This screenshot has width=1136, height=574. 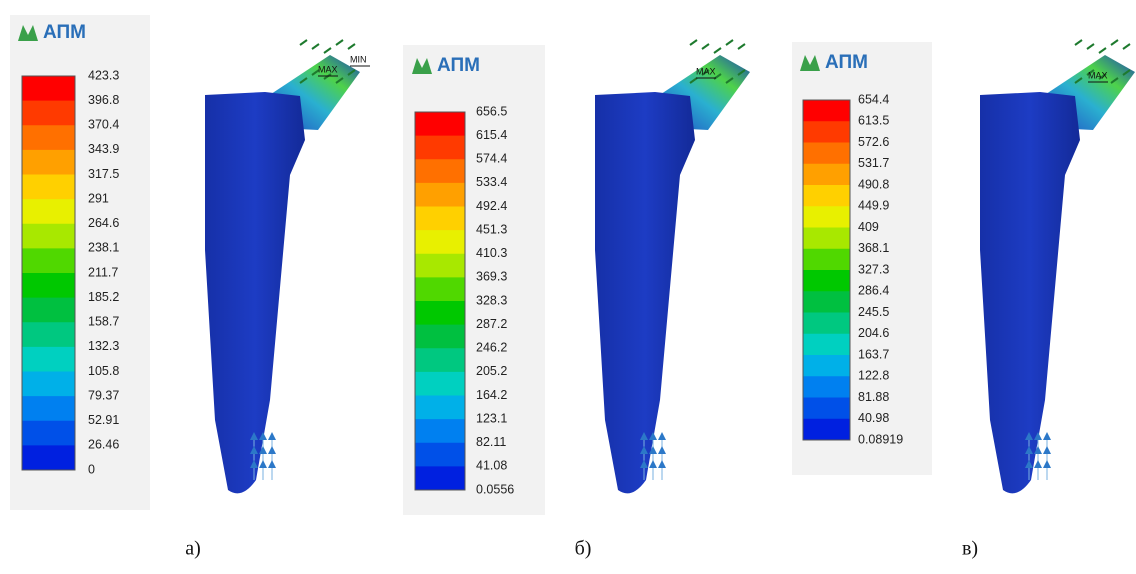 What do you see at coordinates (873, 269) in the screenshot?
I see `scale-label: 327.3` at bounding box center [873, 269].